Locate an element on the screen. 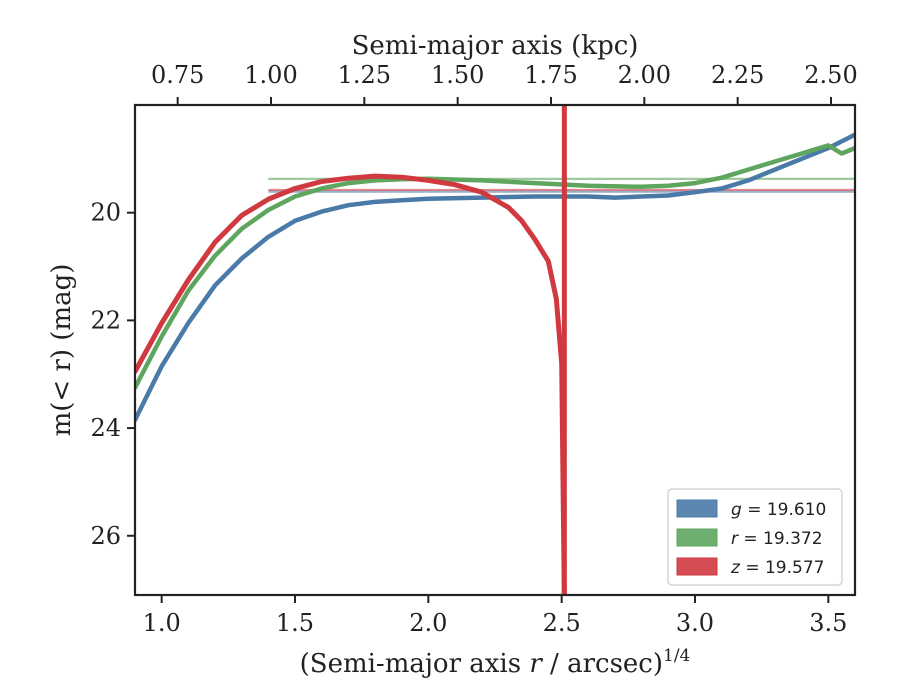  legend-swatch-z is located at coordinates (697, 566).